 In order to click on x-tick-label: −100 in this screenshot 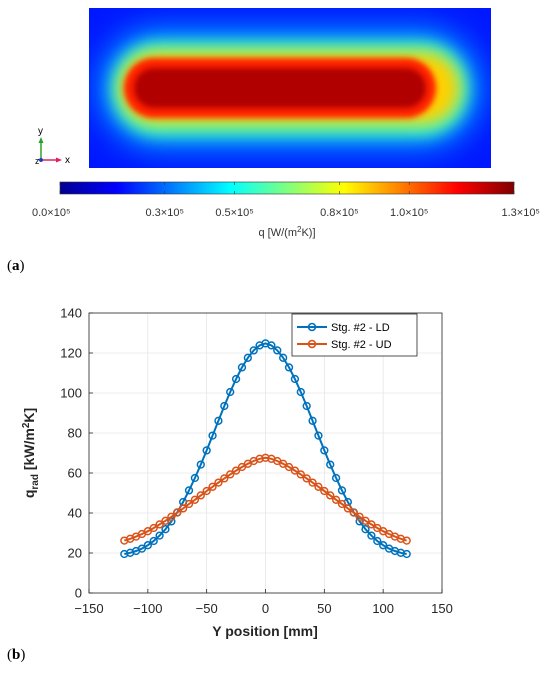, I will do `click(147, 608)`.